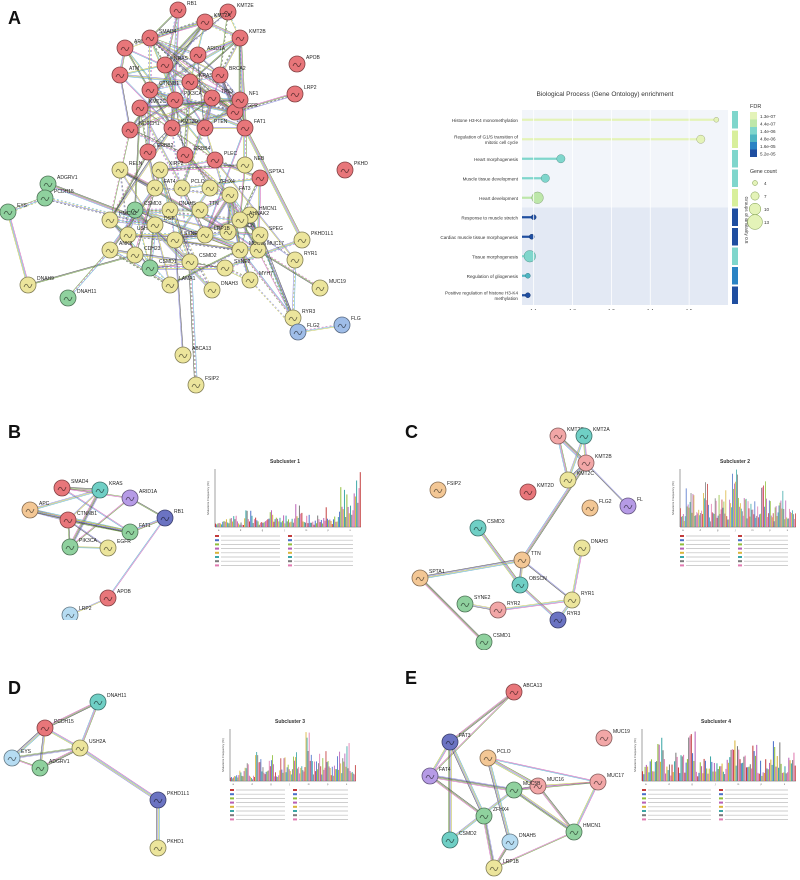 This screenshot has height=880, width=800. I want to click on gene-label: USH2A, so click(145, 229).